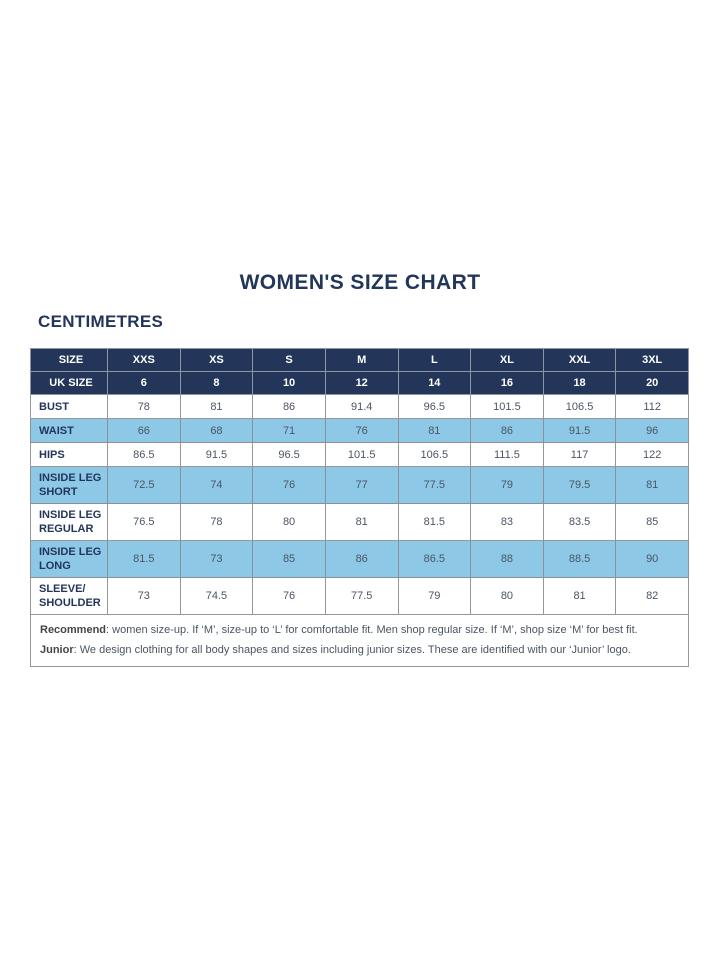  What do you see at coordinates (359, 454) in the screenshot?
I see `table-row: HIPS 86.5 91.5 96.5 101.5 106.5 111.5 117 122` at bounding box center [359, 454].